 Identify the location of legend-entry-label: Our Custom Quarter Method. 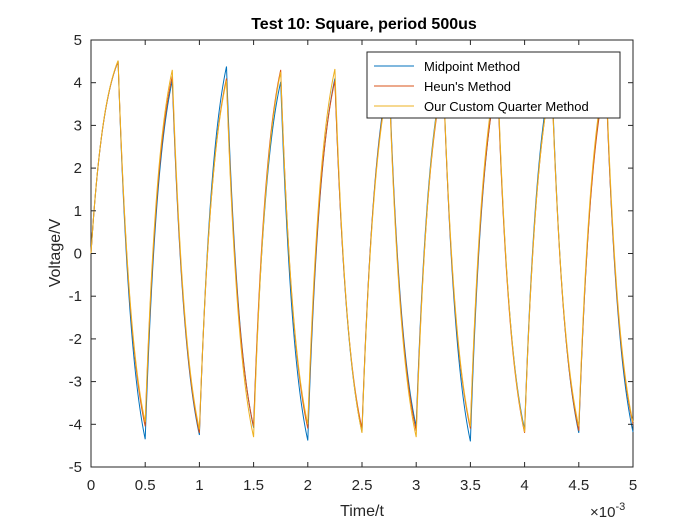
(506, 106).